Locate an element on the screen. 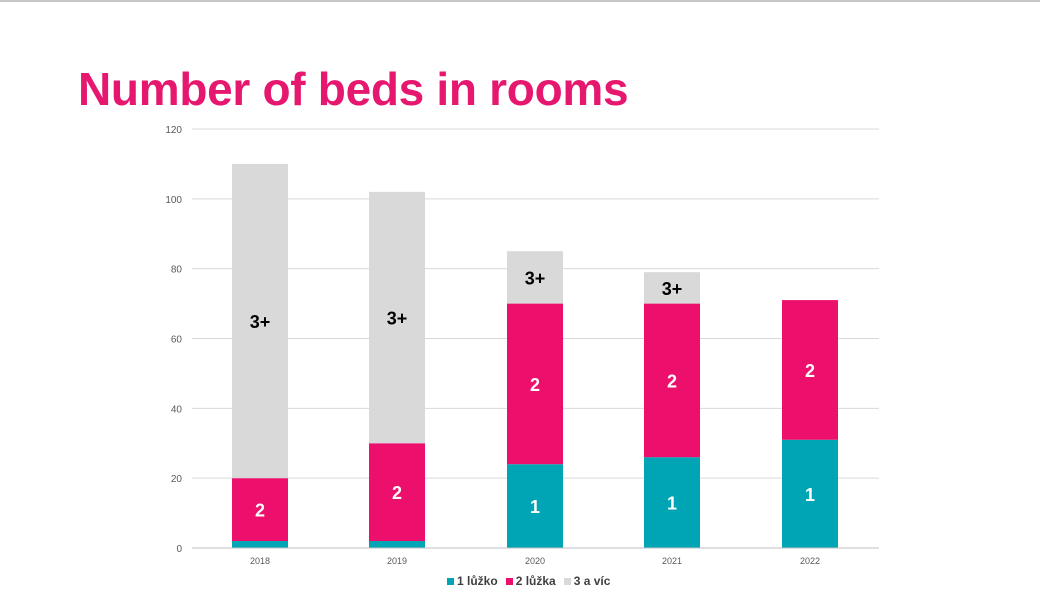 The height and width of the screenshot is (592, 1040). legend-label: 2 lůžka is located at coordinates (535, 581).